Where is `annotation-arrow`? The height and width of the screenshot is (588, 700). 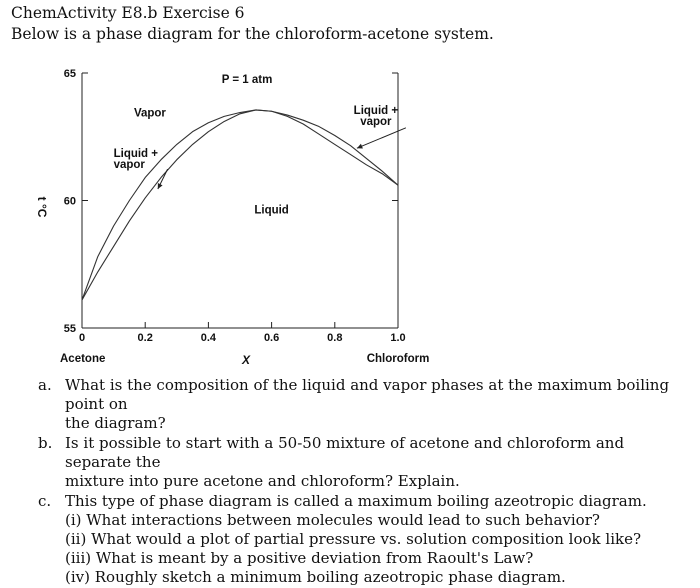
annotation-arrow is located at coordinates (381, 138).